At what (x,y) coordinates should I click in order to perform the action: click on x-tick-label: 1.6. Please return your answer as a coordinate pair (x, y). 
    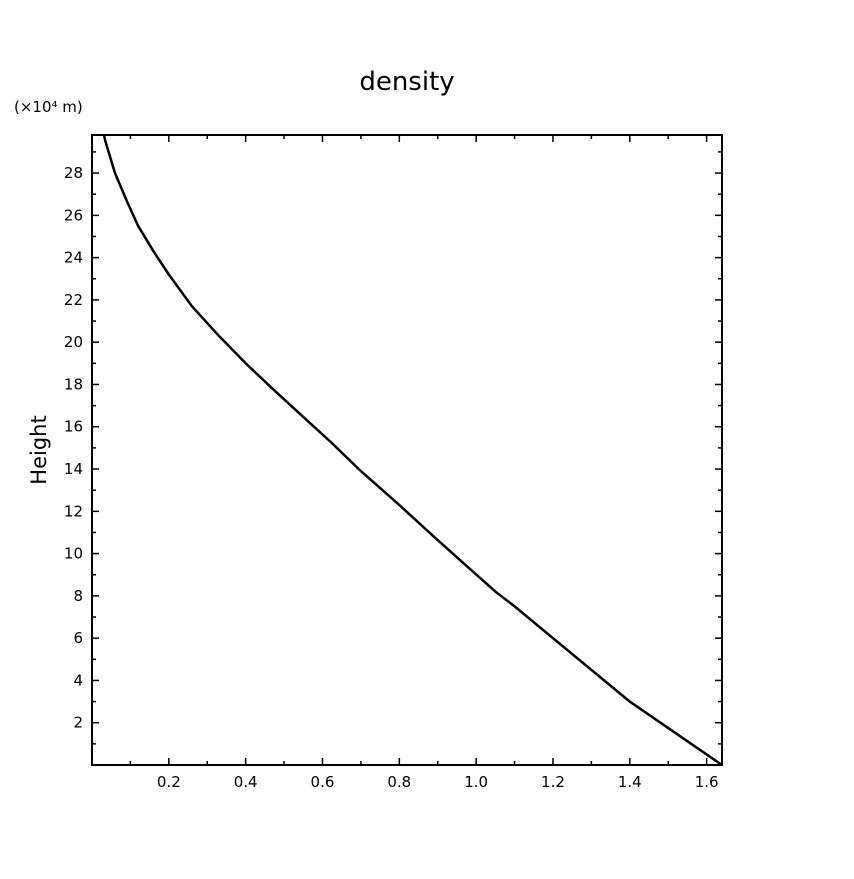
    Looking at the image, I should click on (707, 782).